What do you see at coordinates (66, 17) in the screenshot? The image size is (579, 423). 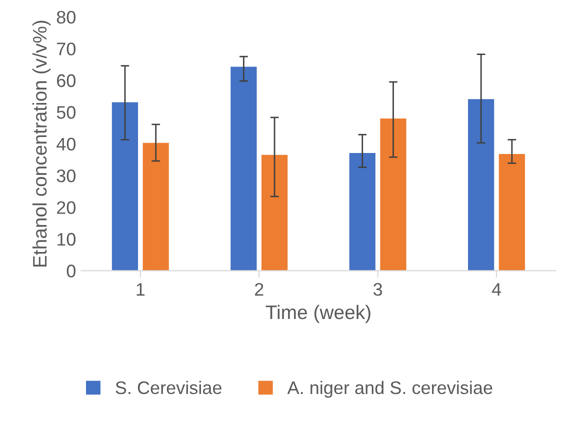 I see `y-tick-label: 80` at bounding box center [66, 17].